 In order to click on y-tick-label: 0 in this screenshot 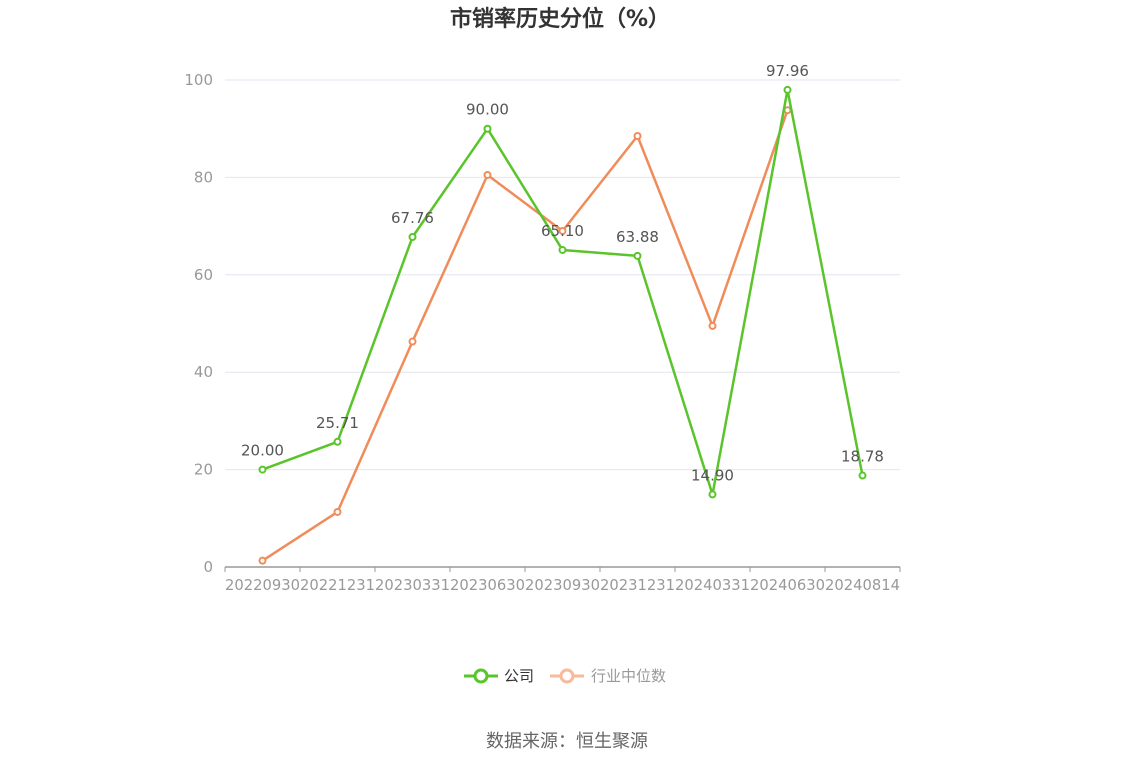, I will do `click(208, 567)`.